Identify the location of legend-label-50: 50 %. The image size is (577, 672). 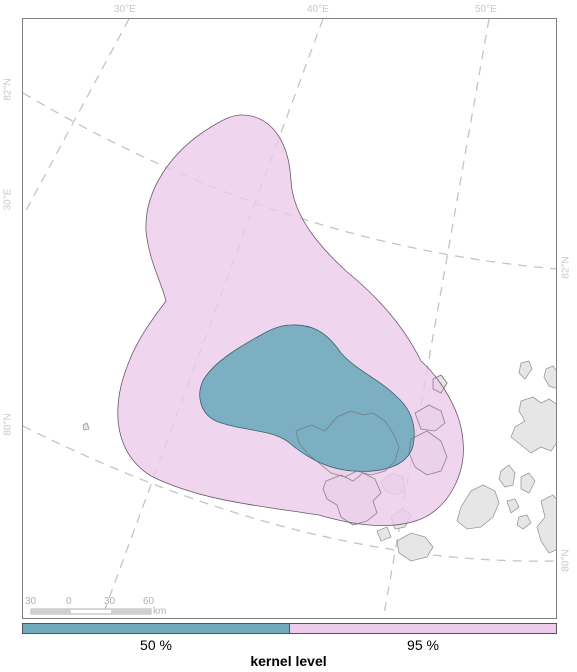
(156, 645).